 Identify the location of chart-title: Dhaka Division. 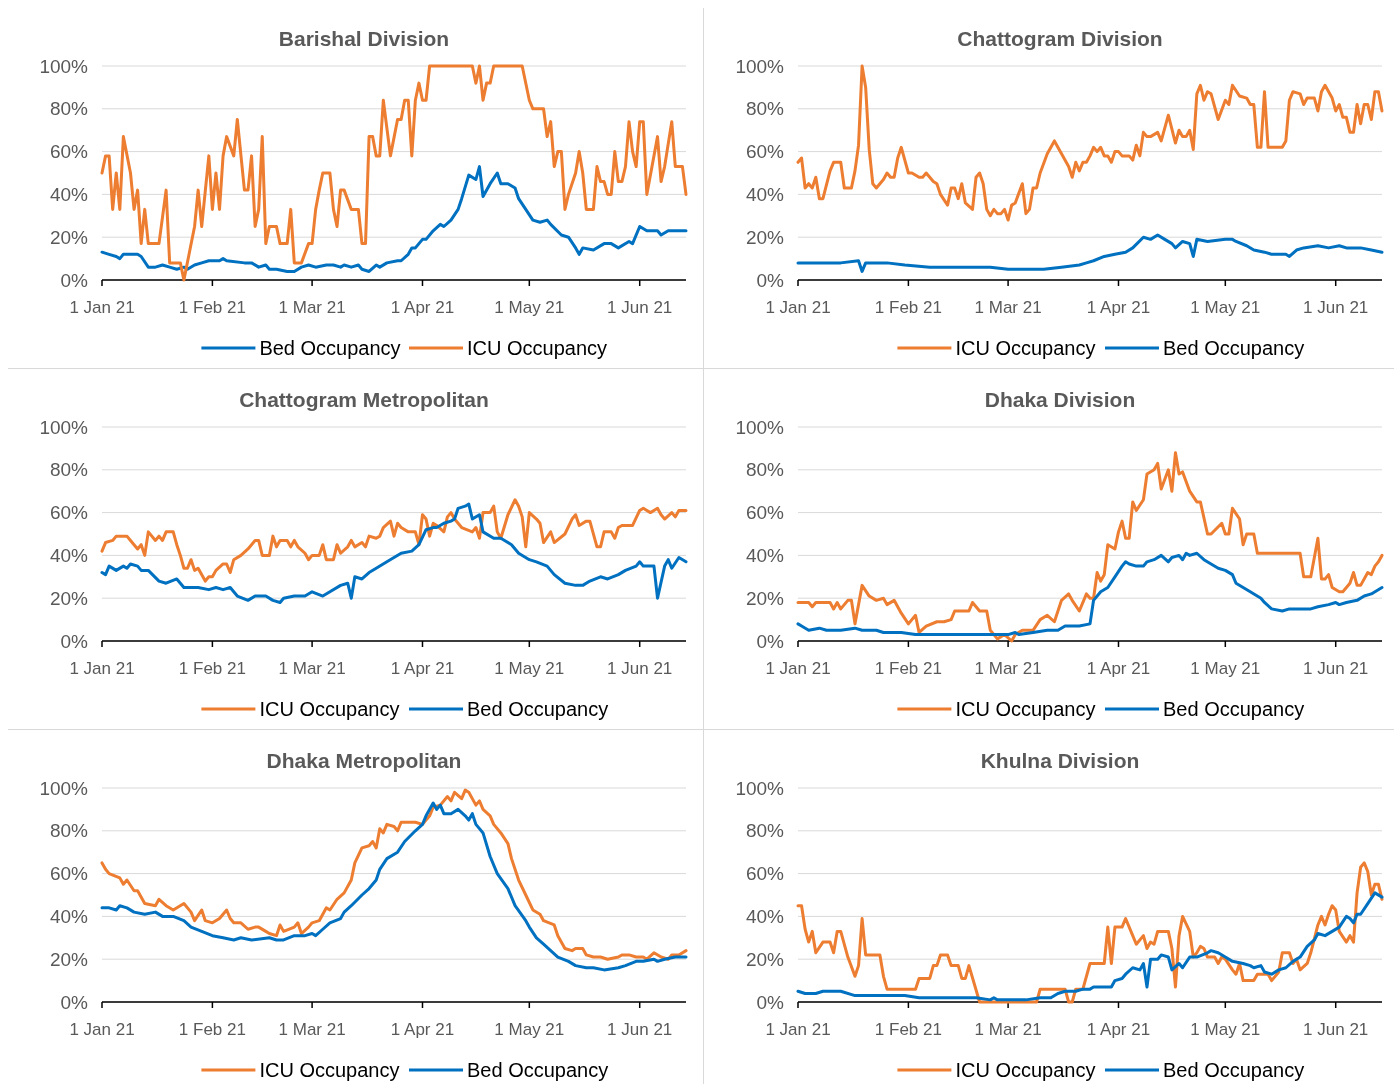
(1060, 399).